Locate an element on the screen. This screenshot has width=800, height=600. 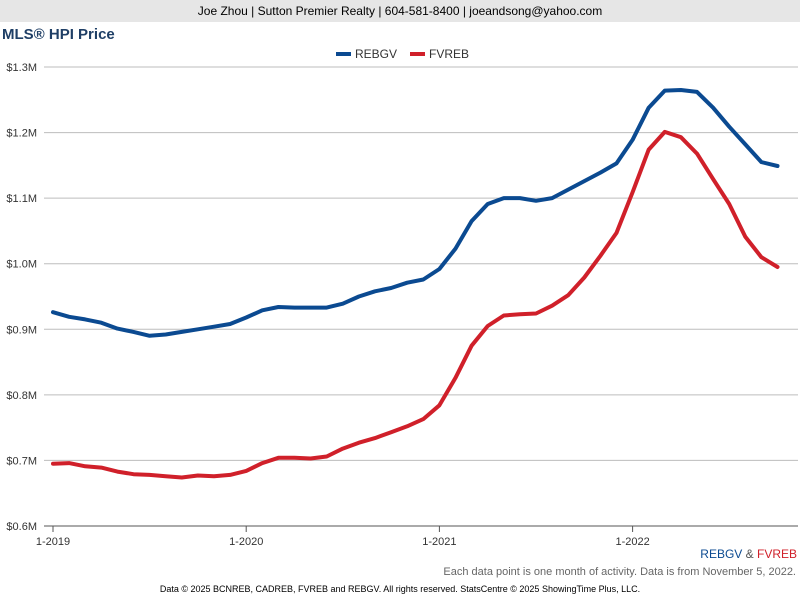
y-tick-label: $0.7M is located at coordinates (21, 461).